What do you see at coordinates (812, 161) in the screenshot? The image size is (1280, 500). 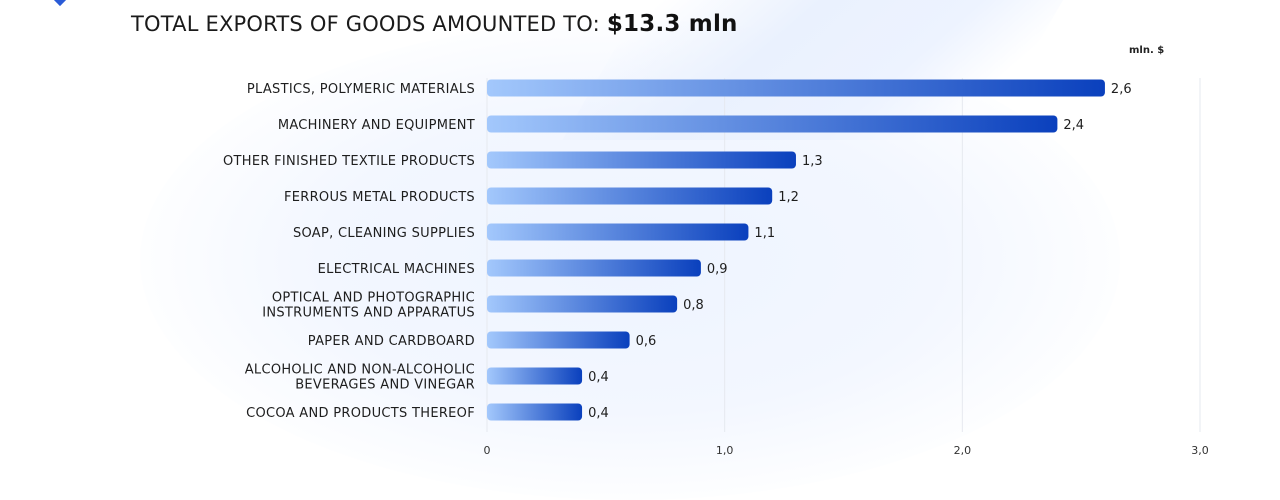 I see `value-label: 1,3` at bounding box center [812, 161].